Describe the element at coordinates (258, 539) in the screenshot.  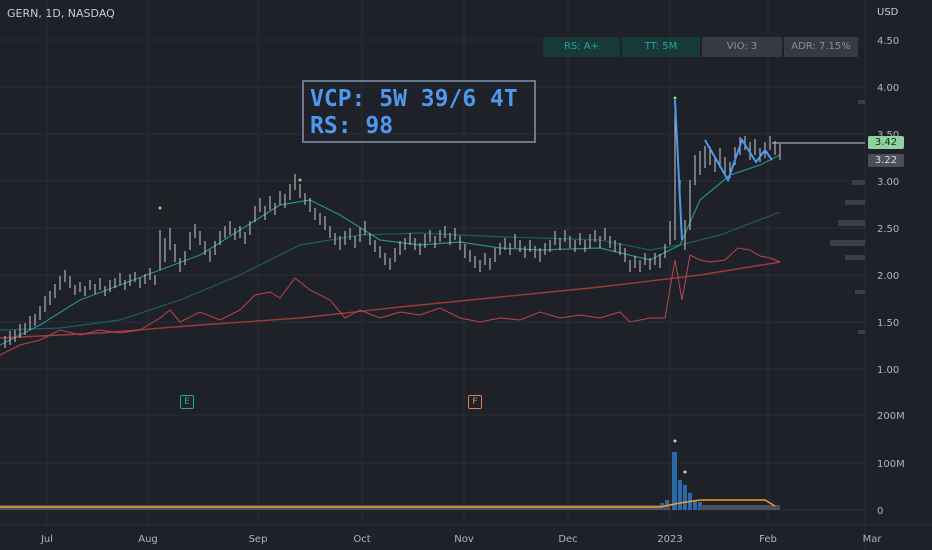
I see `time-tick: Sep` at that location.